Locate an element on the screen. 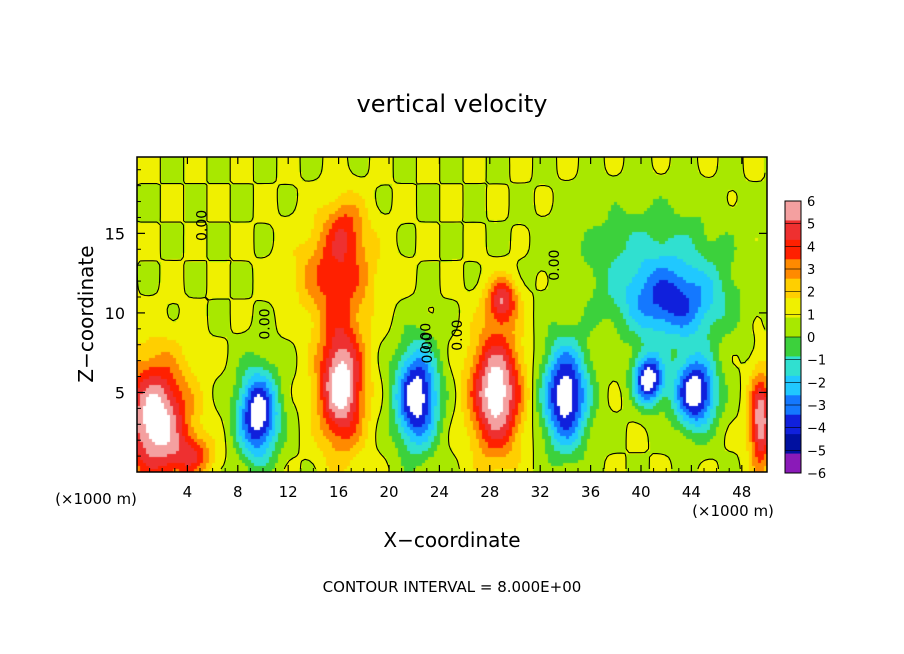 The image size is (904, 654). chart-title: vertical velocity is located at coordinates (452, 104).